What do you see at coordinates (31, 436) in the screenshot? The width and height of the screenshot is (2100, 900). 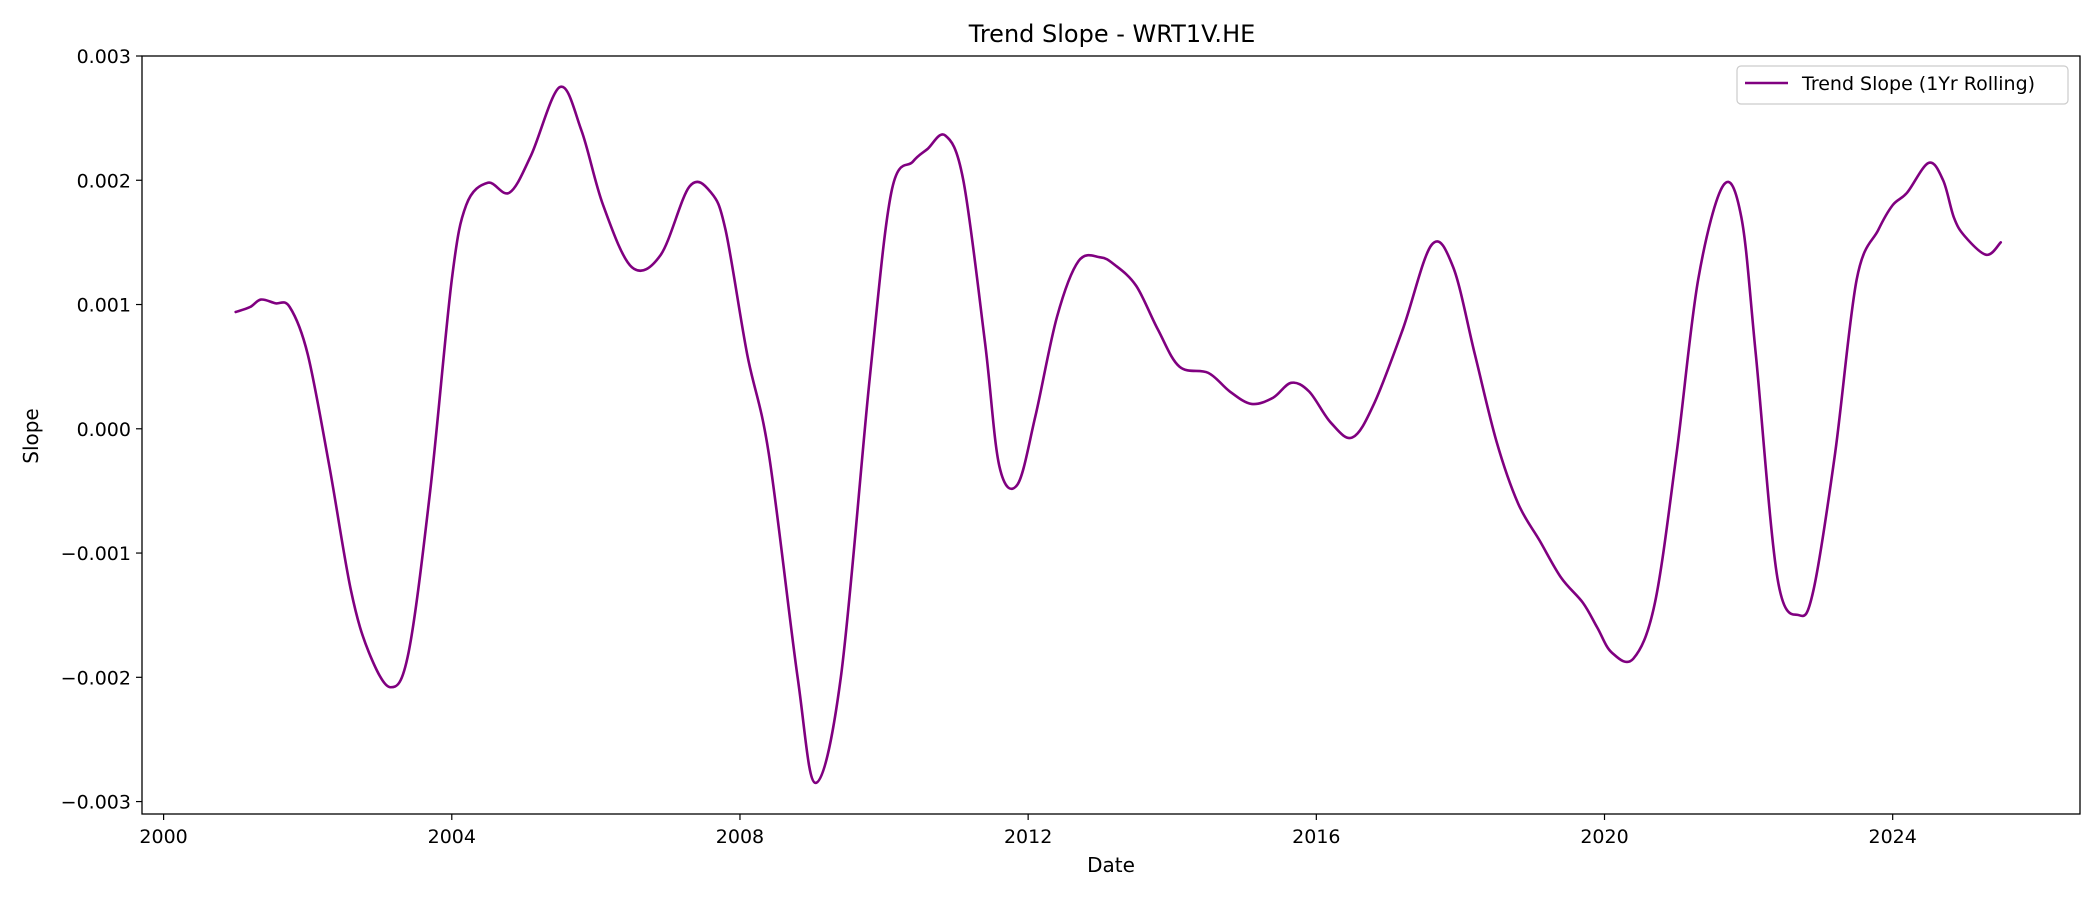 I see `y-axis-label: Slope` at bounding box center [31, 436].